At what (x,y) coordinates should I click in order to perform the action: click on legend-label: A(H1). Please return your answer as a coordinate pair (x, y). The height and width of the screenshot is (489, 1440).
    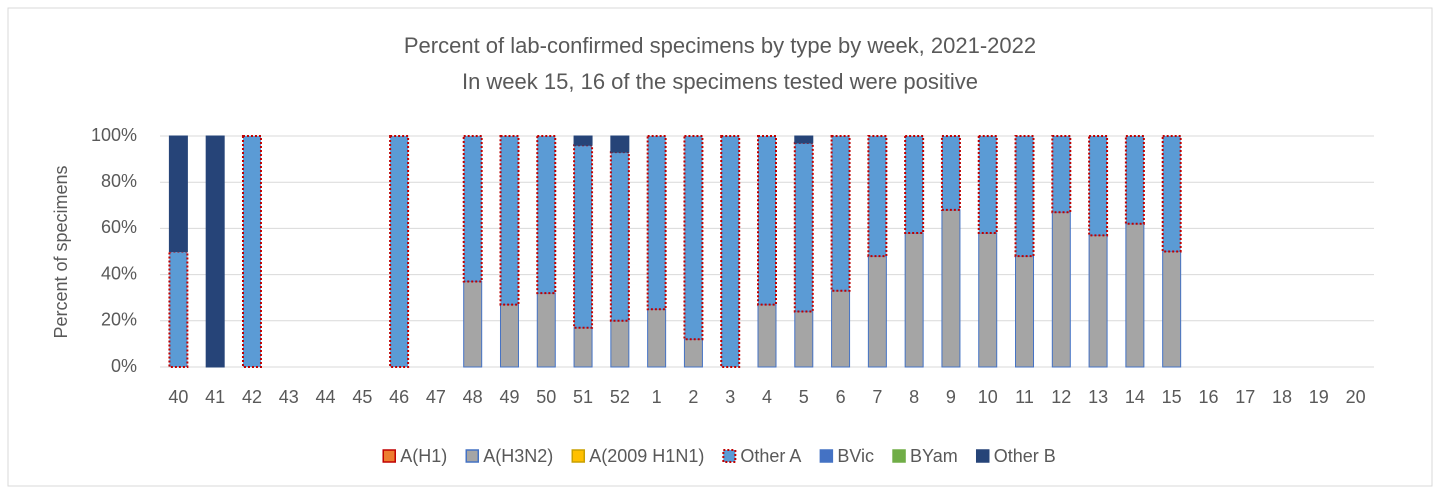
    Looking at the image, I should click on (423, 456).